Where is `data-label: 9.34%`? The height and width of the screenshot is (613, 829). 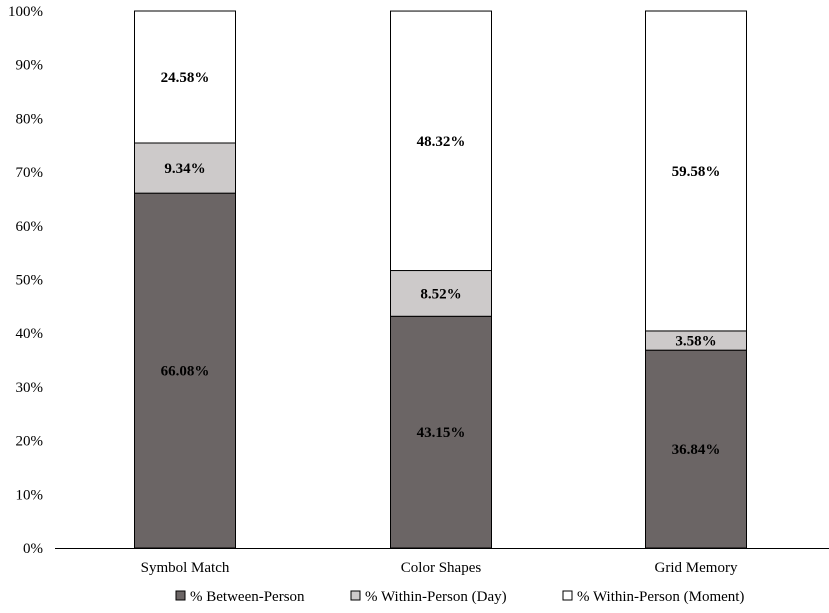
data-label: 9.34% is located at coordinates (184, 169).